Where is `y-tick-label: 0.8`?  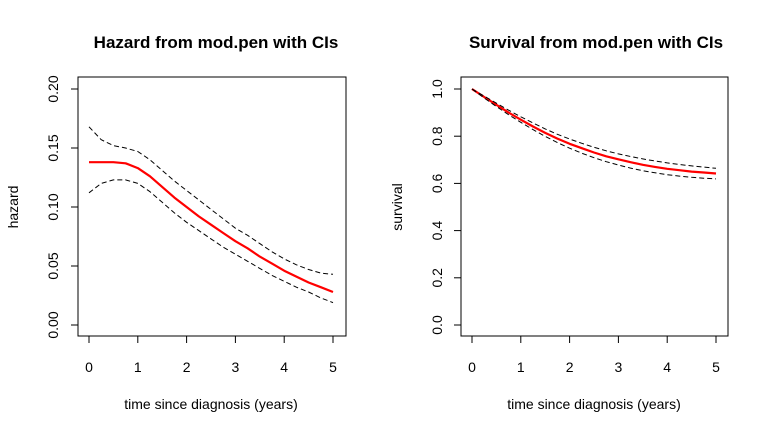
y-tick-label: 0.8 is located at coordinates (437, 136).